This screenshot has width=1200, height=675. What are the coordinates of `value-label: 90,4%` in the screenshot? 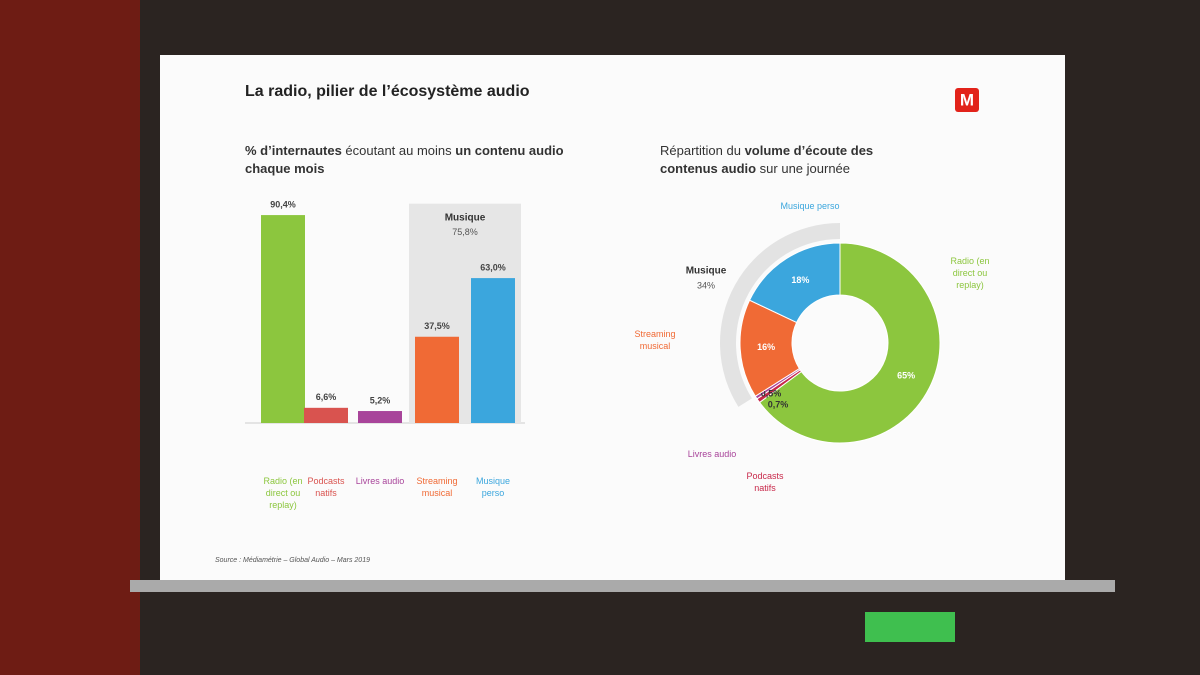 It's located at (283, 204).